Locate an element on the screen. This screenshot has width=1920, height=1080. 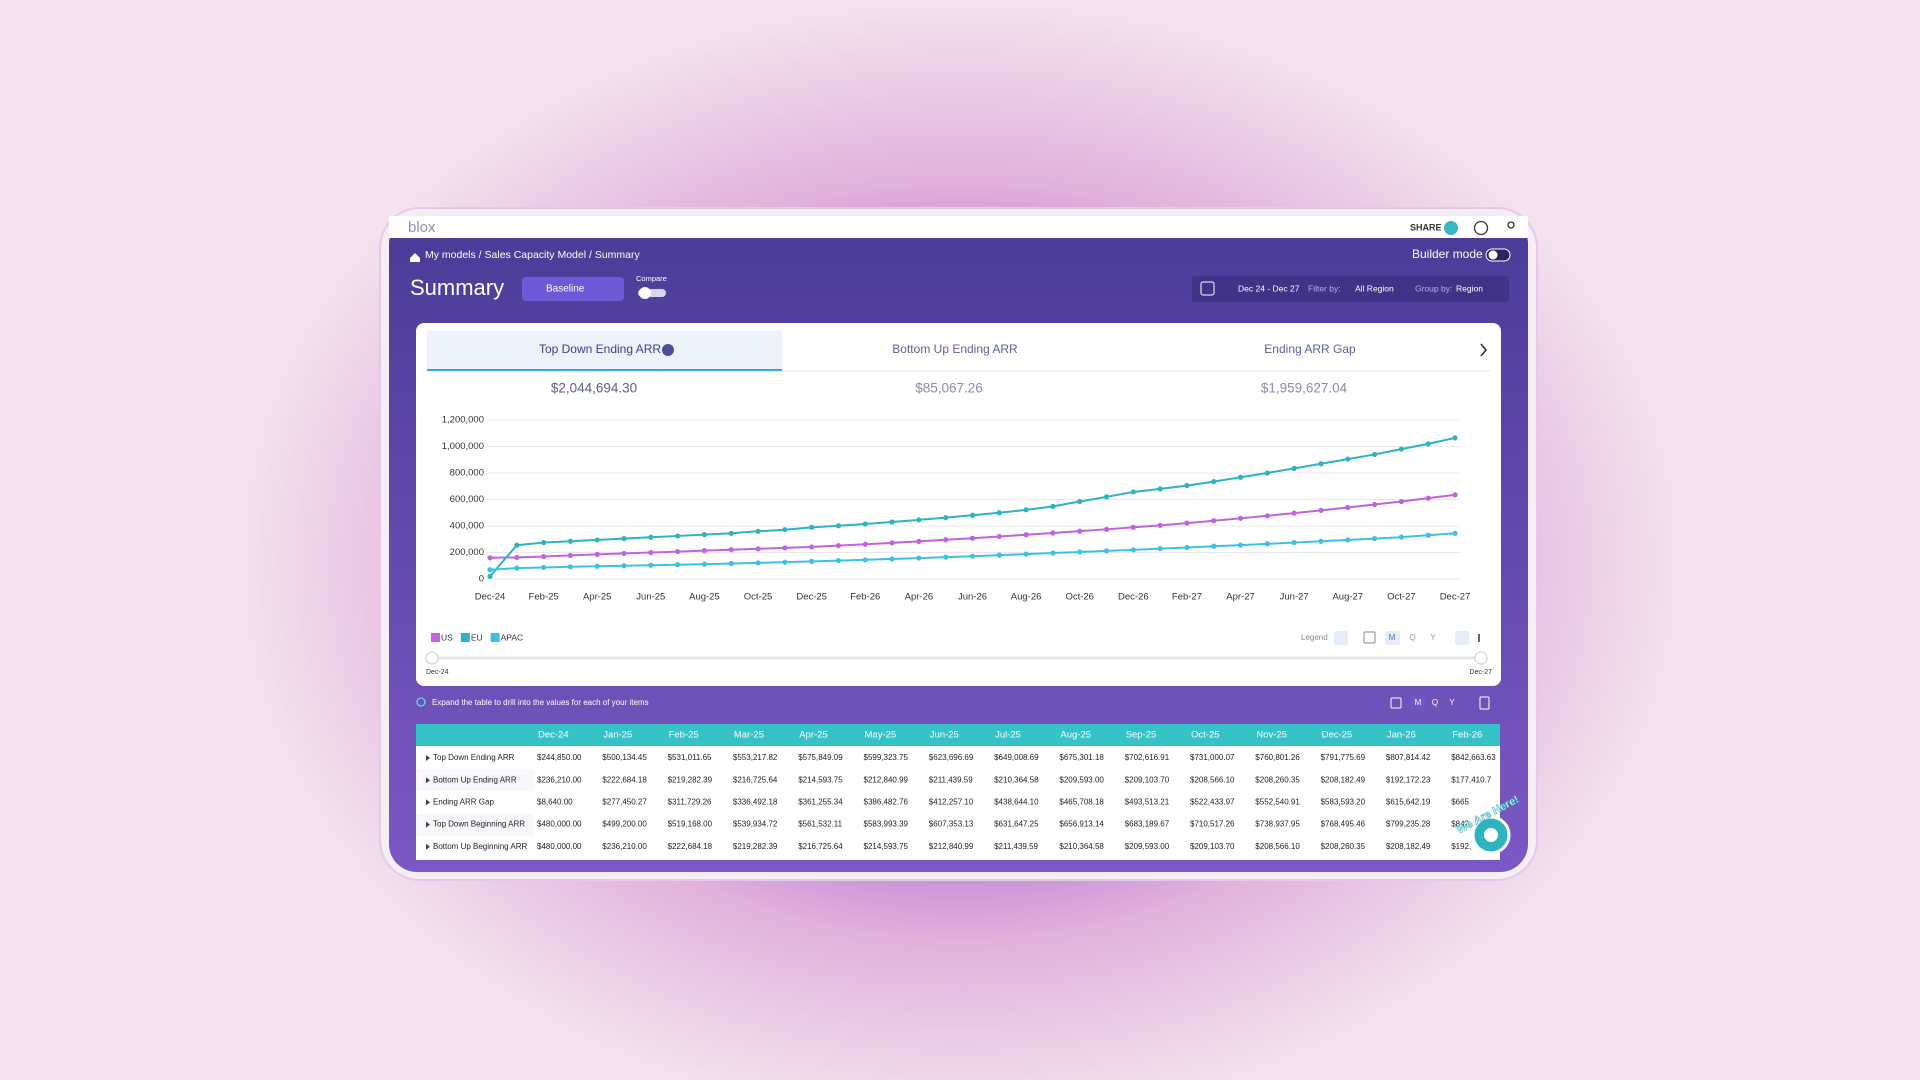
filter-bar is located at coordinates (1350, 289).